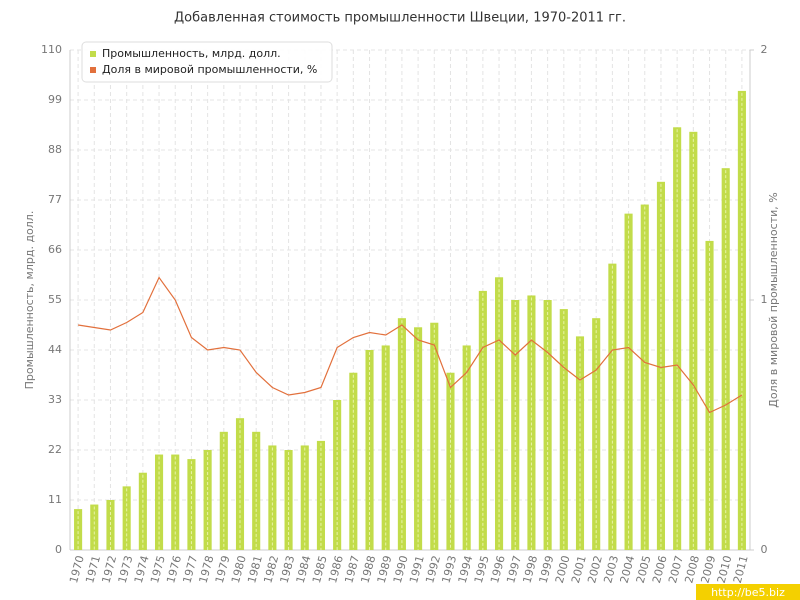 The image size is (800, 600). I want to click on y-tick-label: 77, so click(55, 199).